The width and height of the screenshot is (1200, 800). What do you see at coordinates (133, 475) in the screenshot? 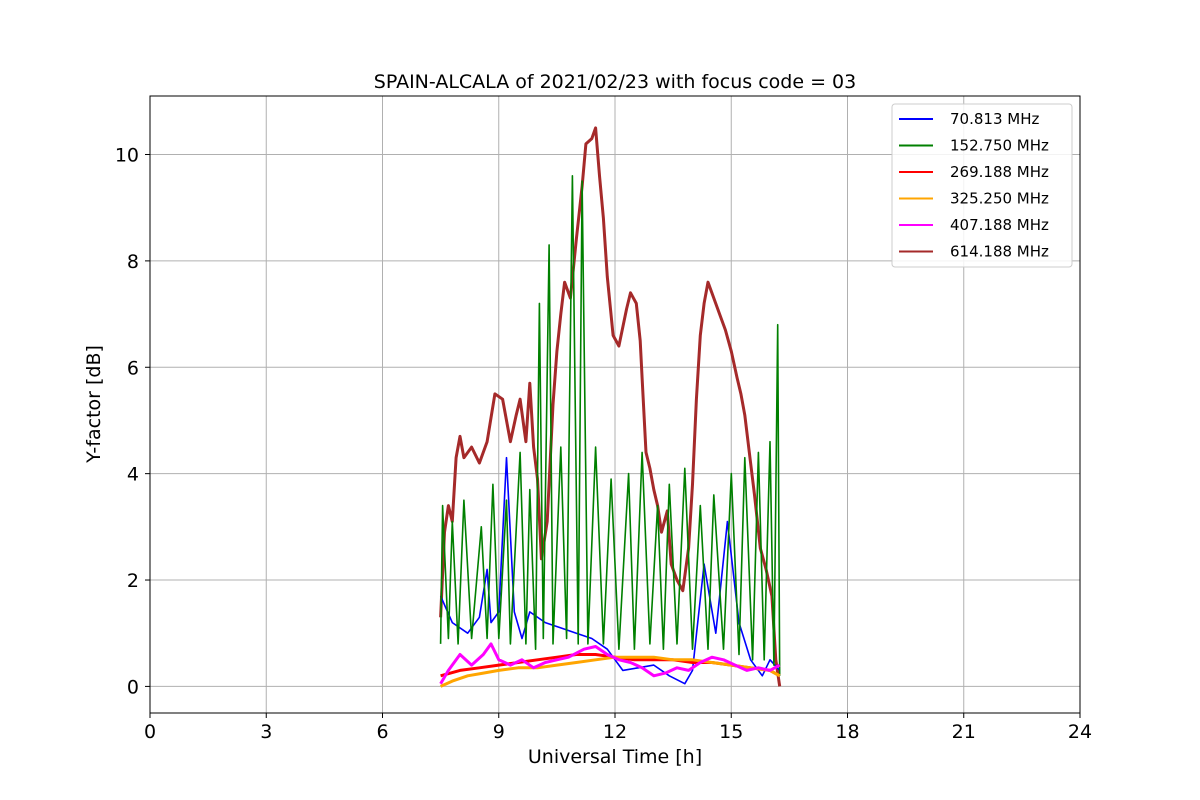
I see `y-tick-label: 4` at bounding box center [133, 475].